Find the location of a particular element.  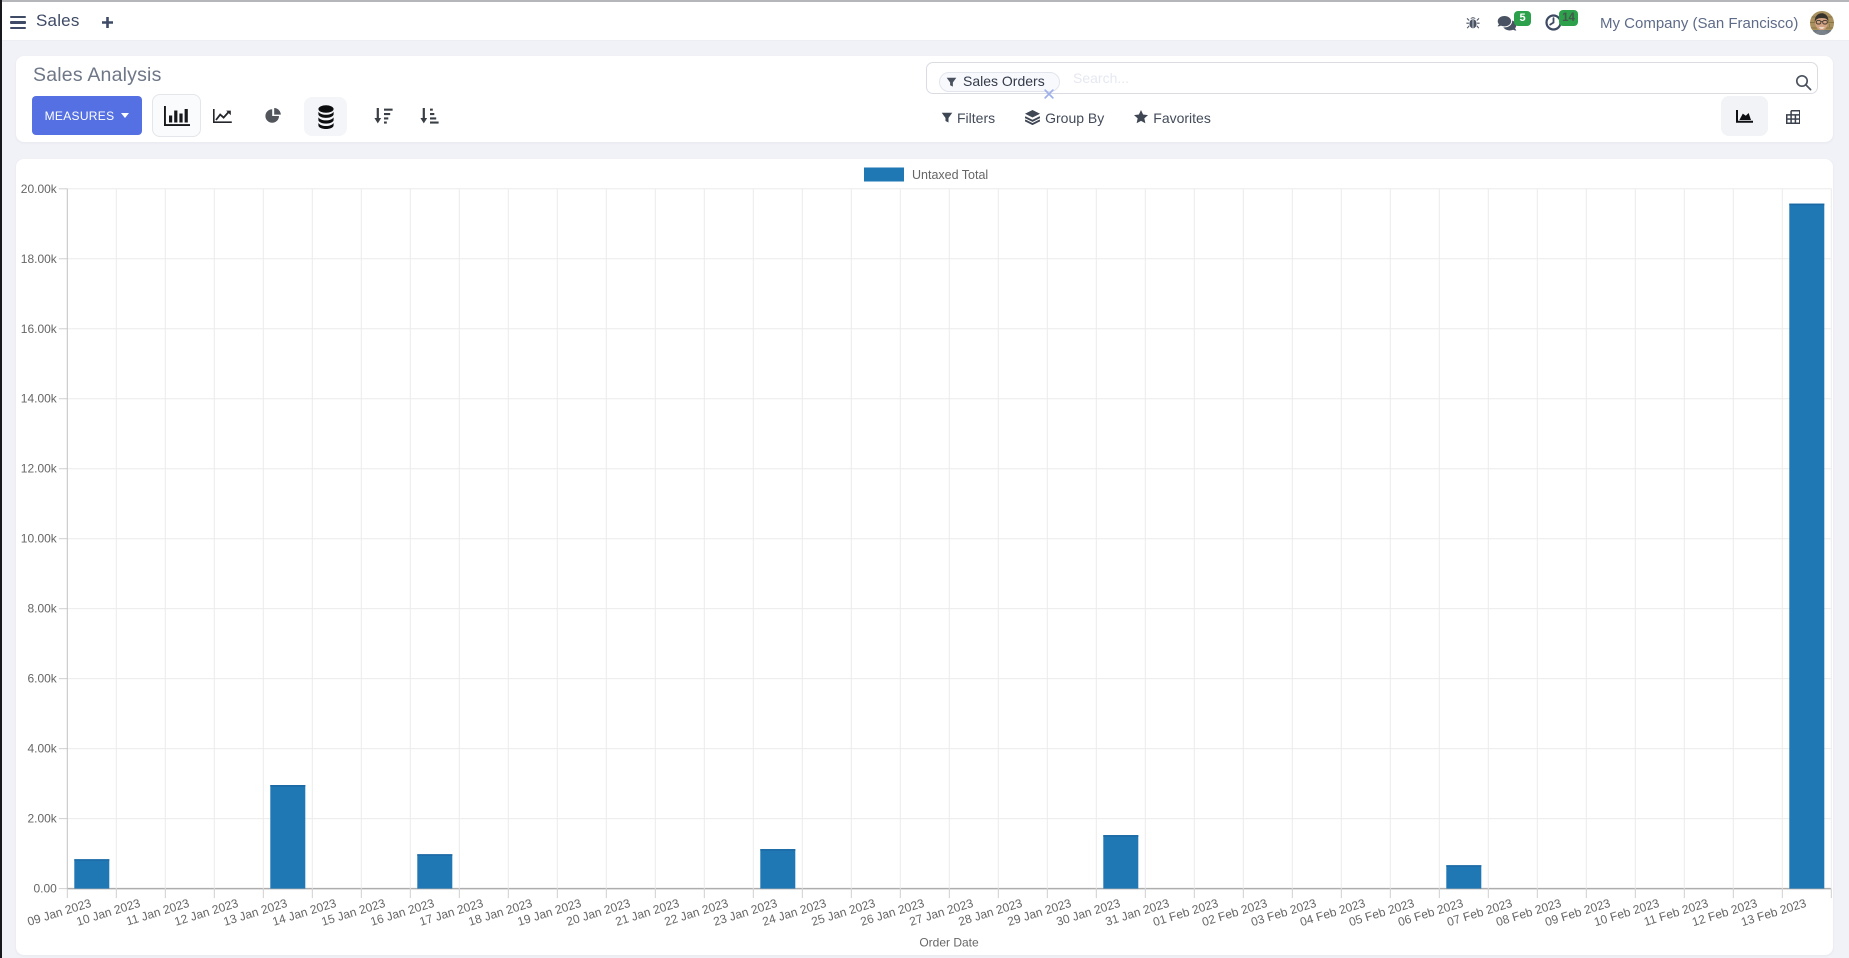

svg-text: 10.00k is located at coordinates (39, 539).